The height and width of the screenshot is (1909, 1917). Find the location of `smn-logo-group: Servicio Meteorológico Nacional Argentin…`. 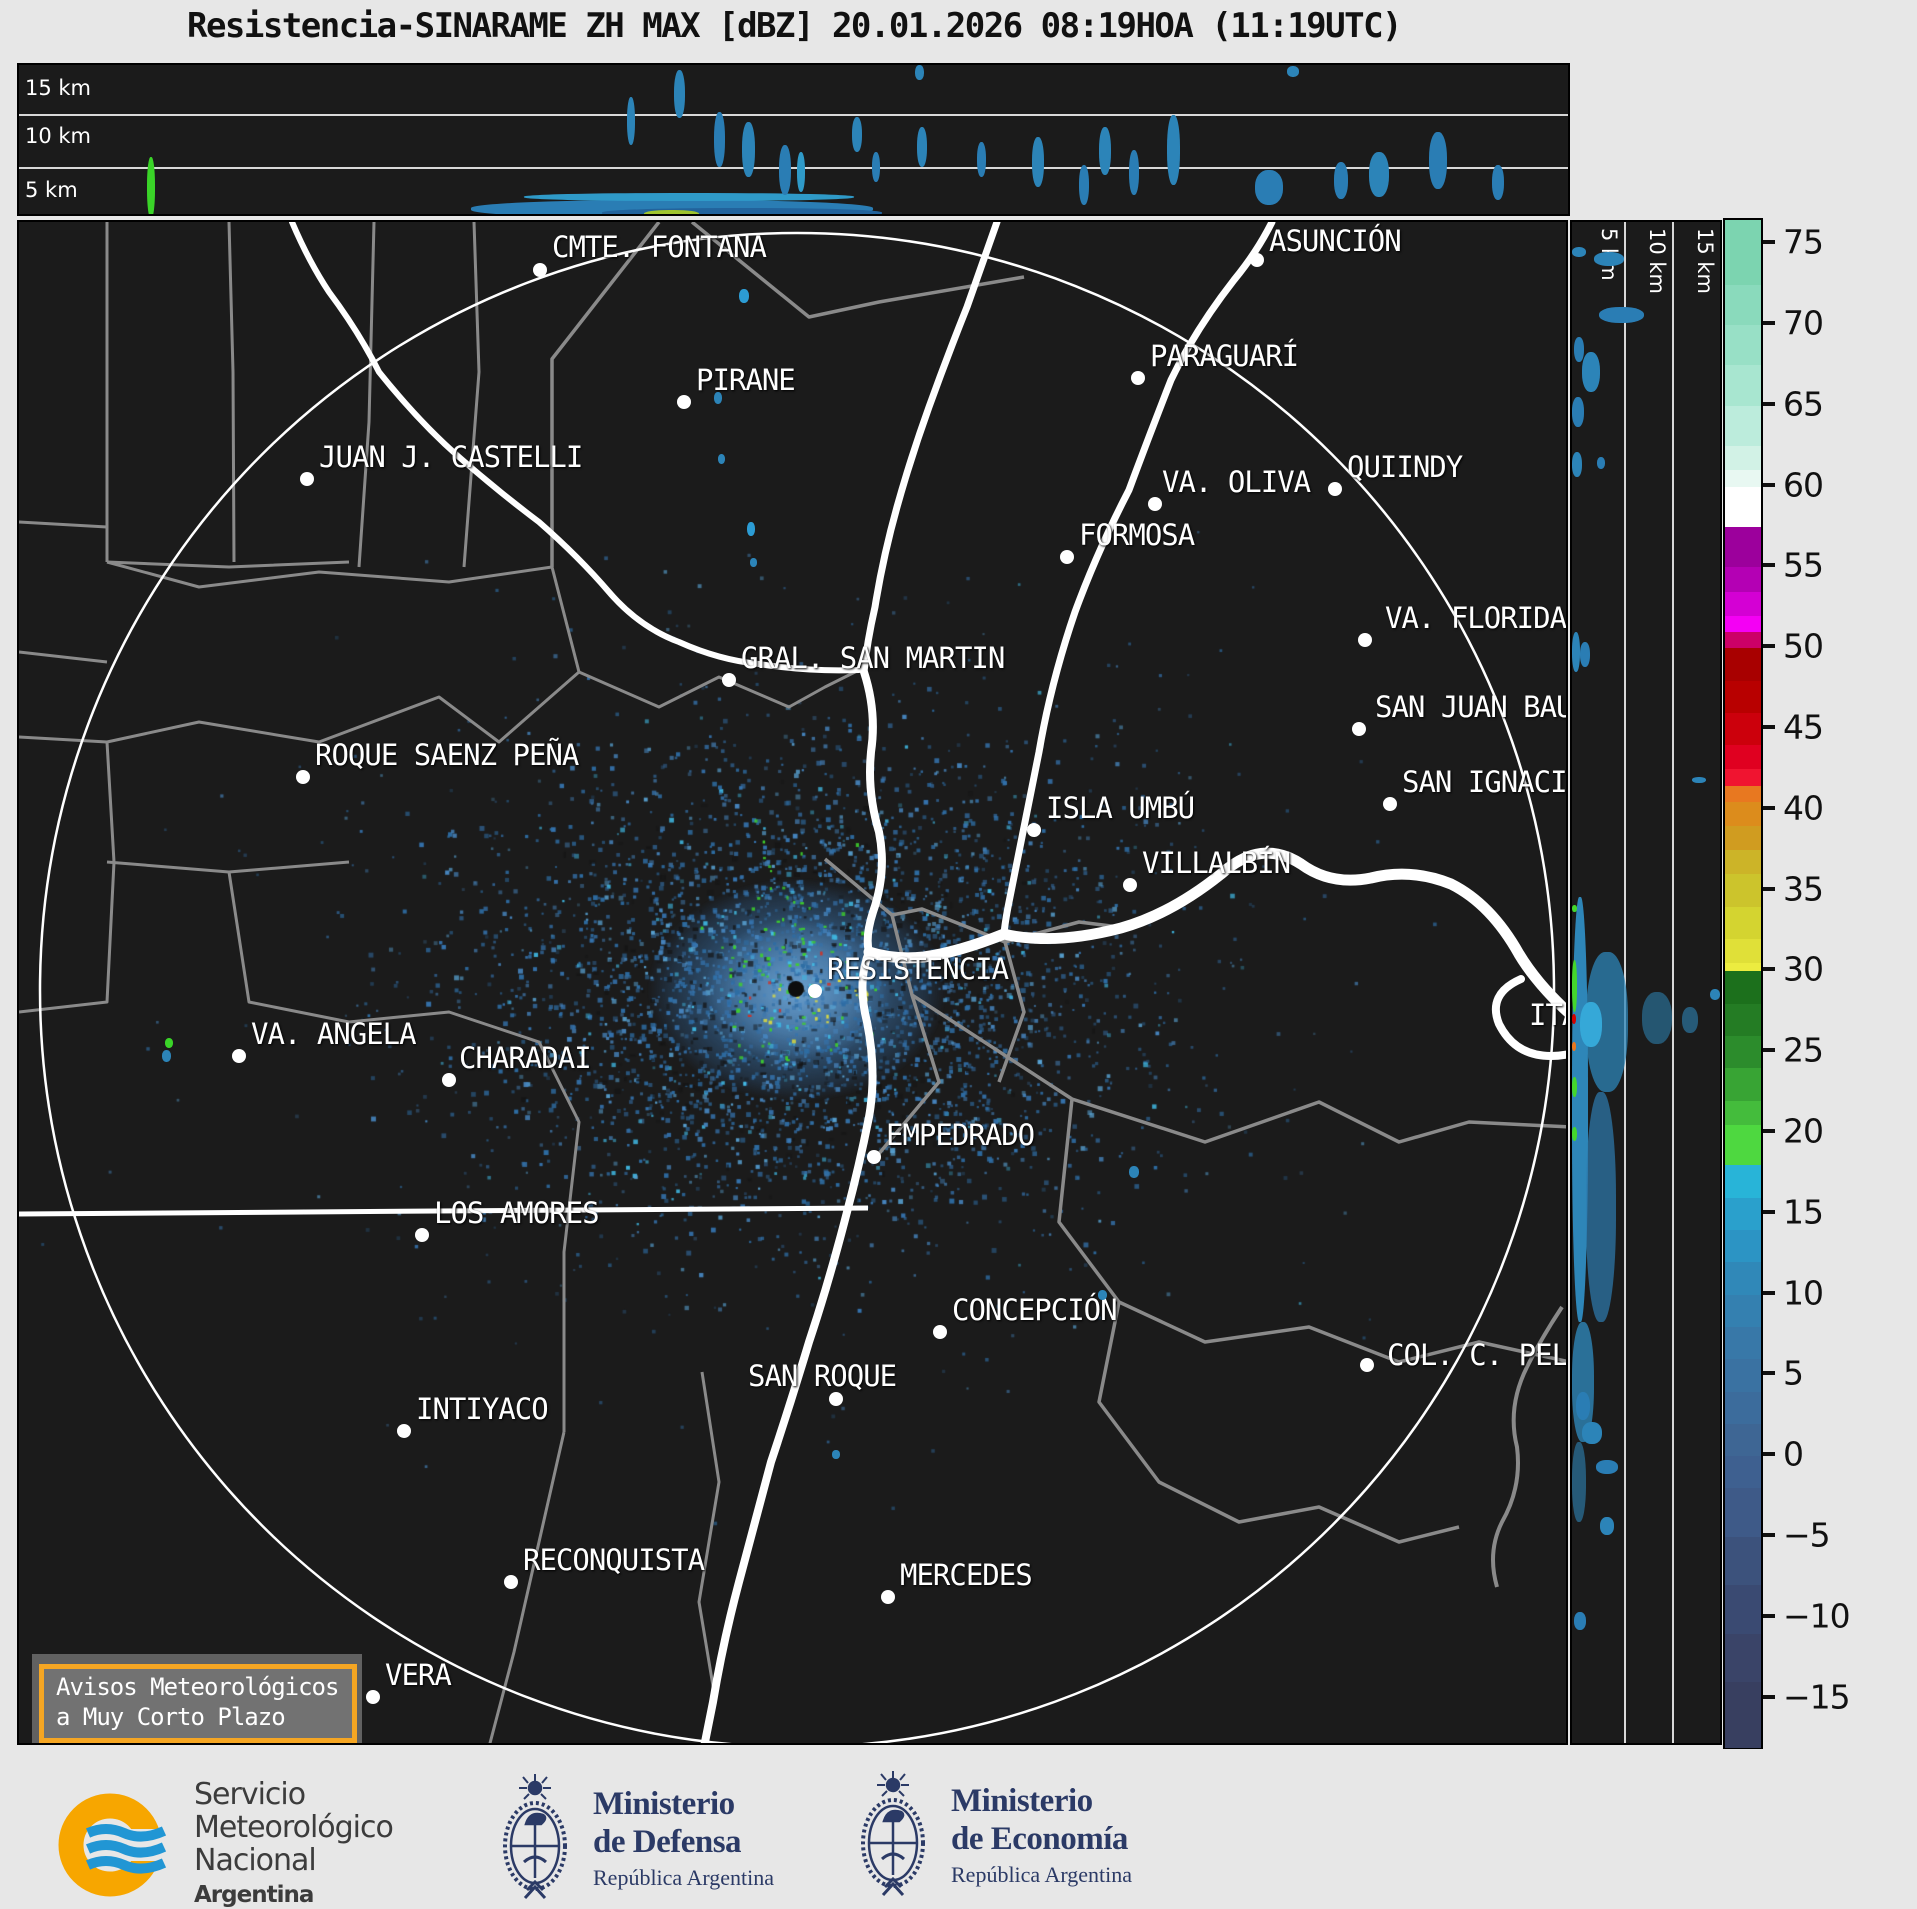

smn-logo-group: Servicio Meteorológico Nacional Argentin… is located at coordinates (226, 1843).